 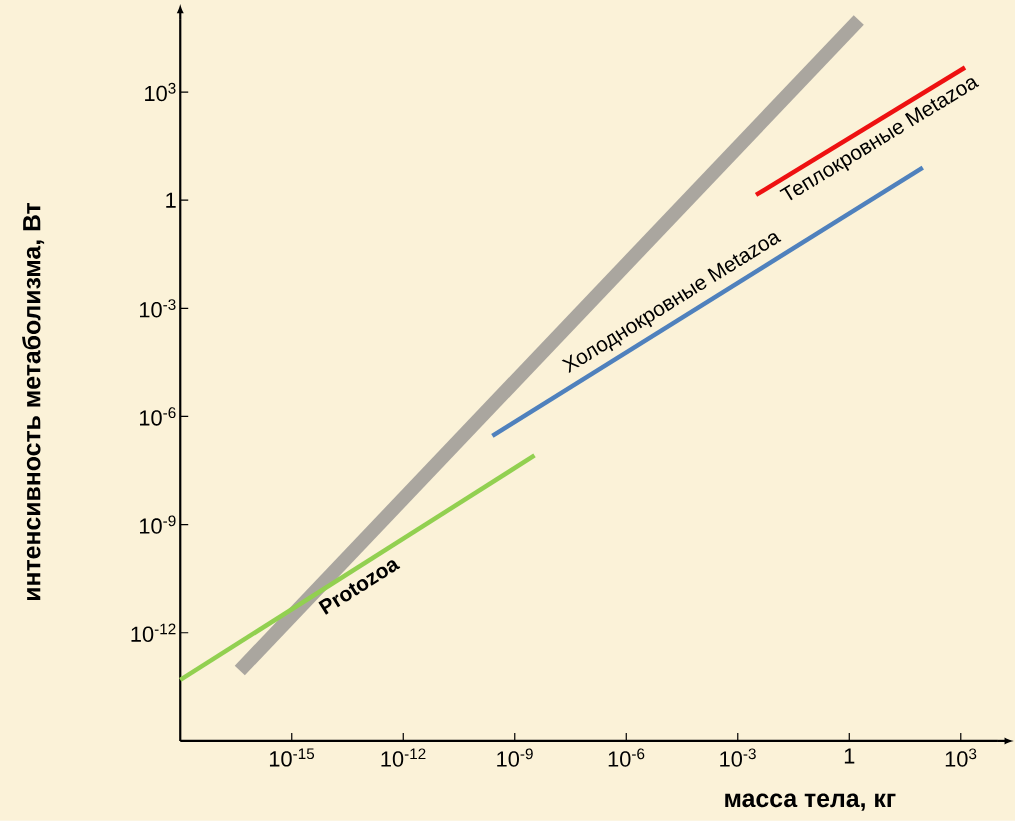 What do you see at coordinates (849, 756) in the screenshot?
I see `x-tick-label: 1` at bounding box center [849, 756].